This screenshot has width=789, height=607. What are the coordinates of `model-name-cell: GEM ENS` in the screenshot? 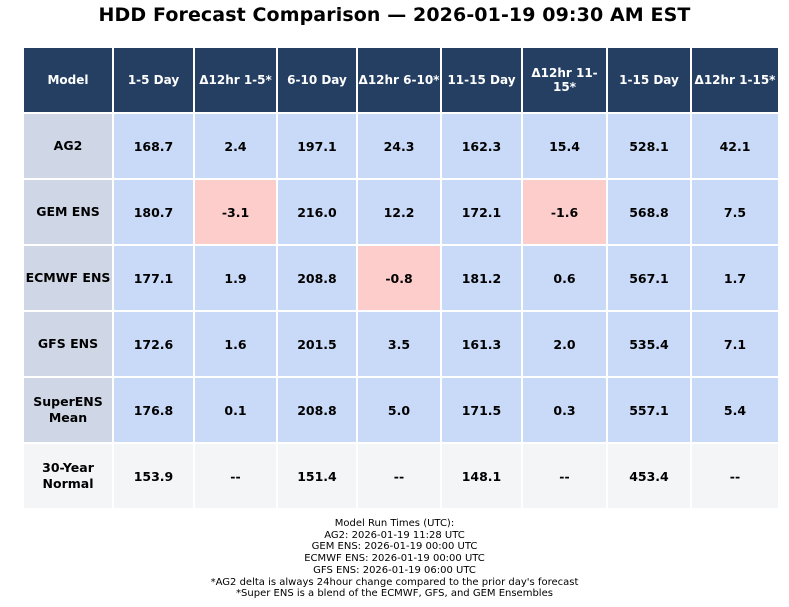 It's located at (68, 212).